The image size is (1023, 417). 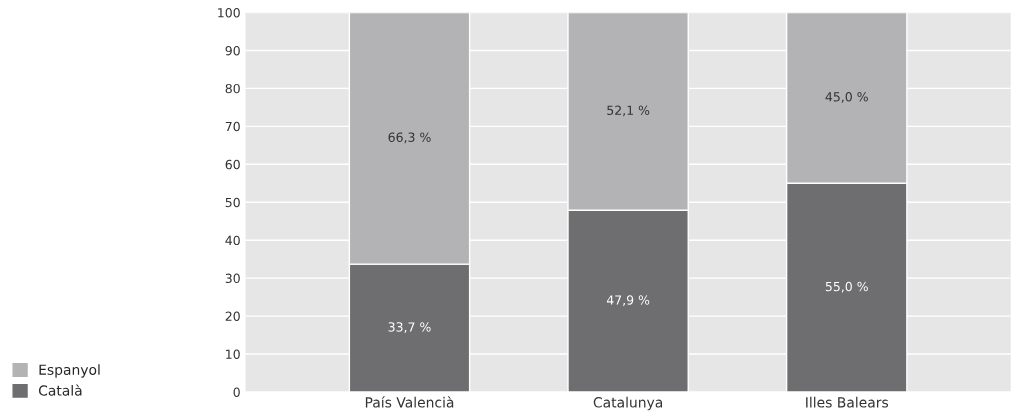 I want to click on y-tick-label: 90, so click(x=232, y=50).